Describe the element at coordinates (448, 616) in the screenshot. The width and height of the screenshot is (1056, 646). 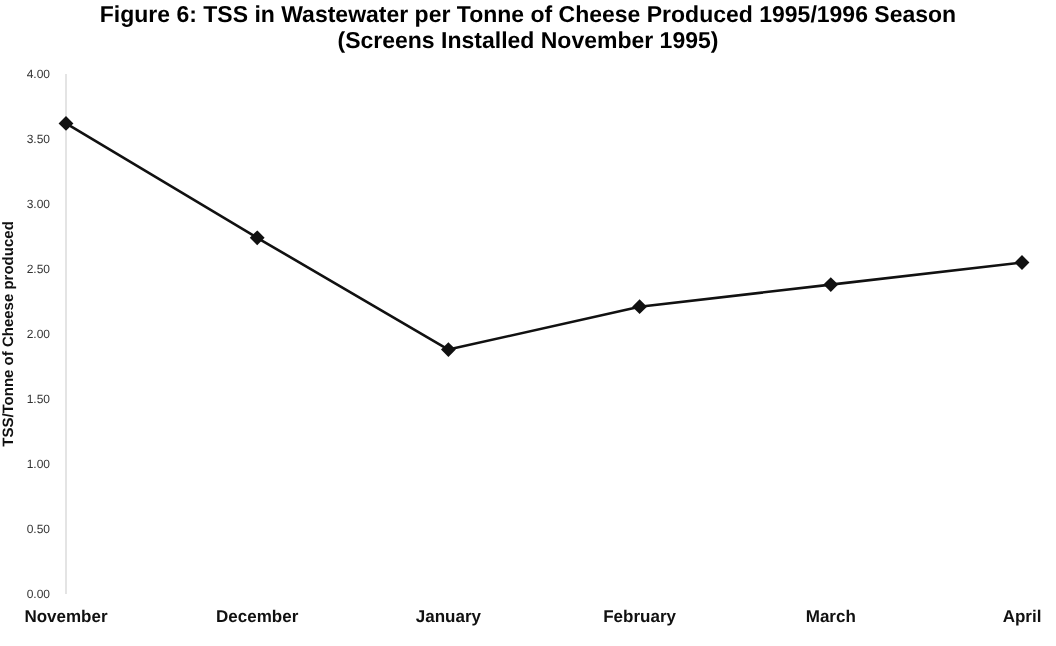
I see `x-tick-label: January` at that location.